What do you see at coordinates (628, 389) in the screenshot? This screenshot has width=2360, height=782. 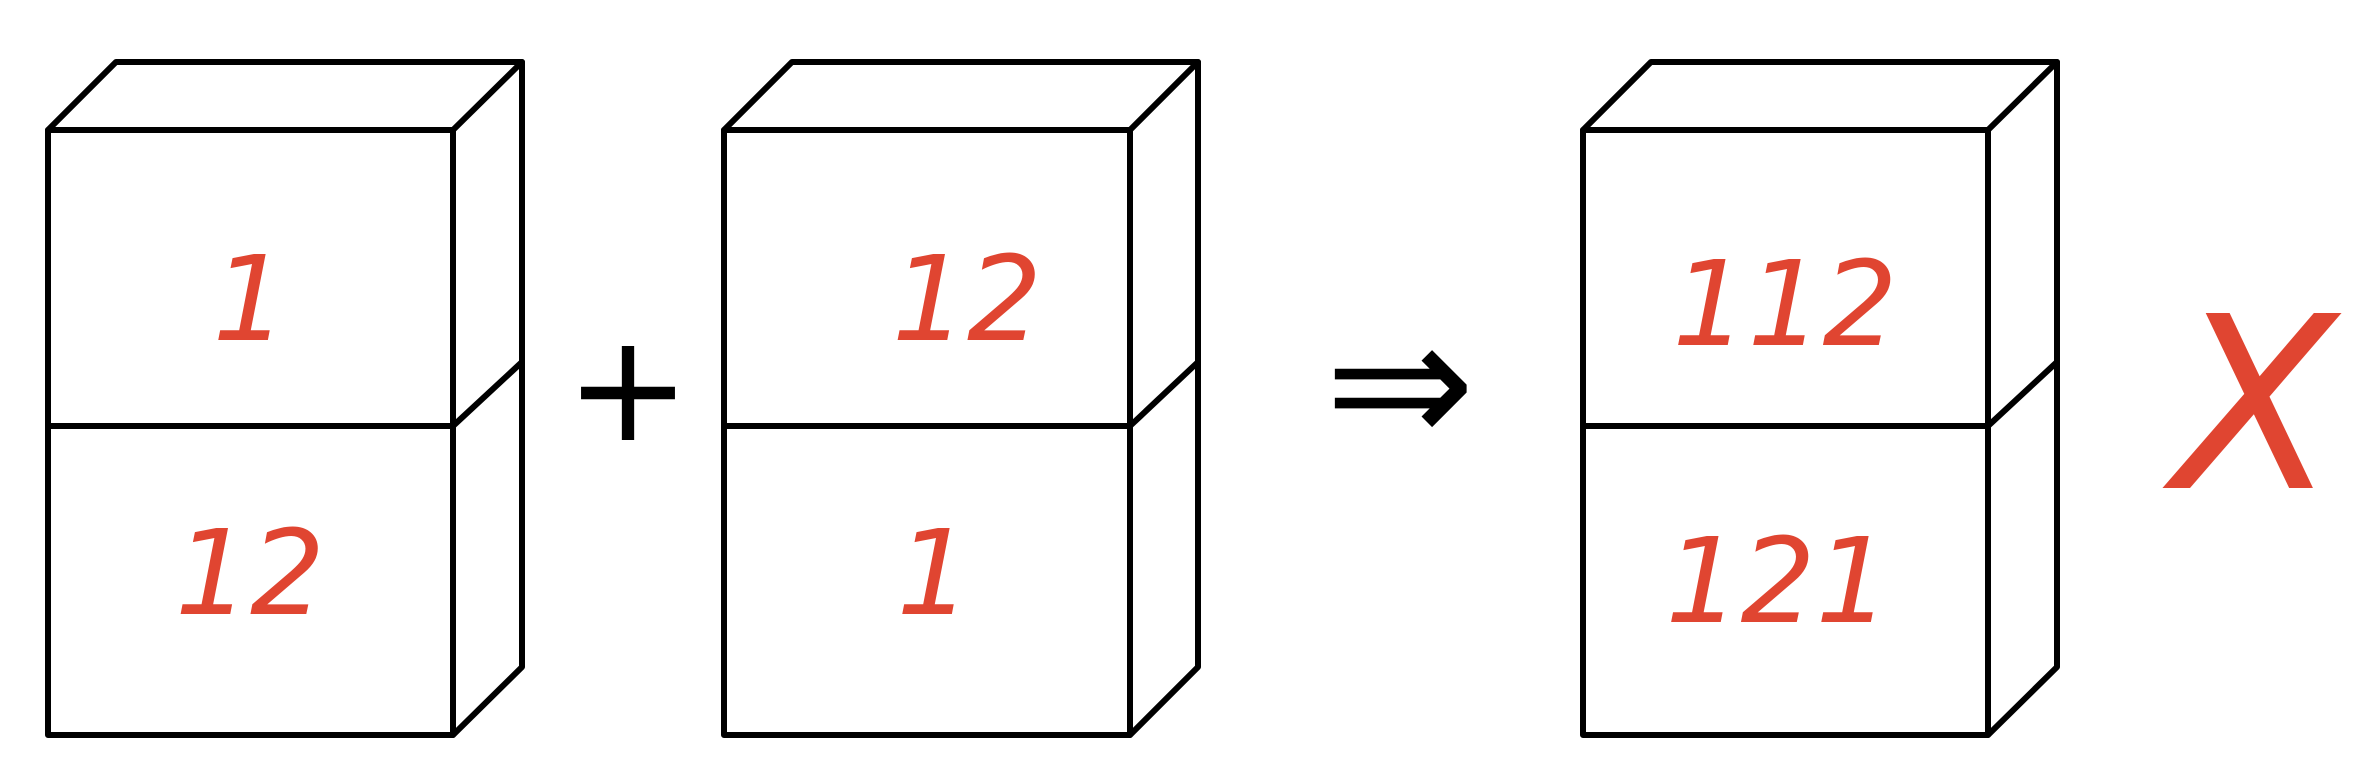 I see `plus-sign: +` at bounding box center [628, 389].